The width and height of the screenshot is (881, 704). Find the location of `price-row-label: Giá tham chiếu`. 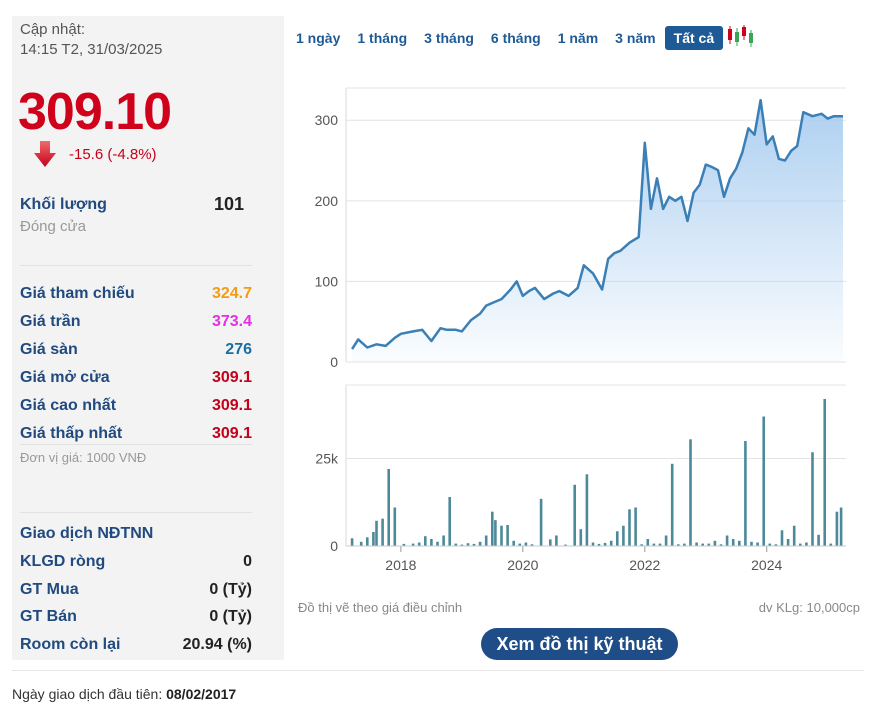

price-row-label: Giá tham chiếu is located at coordinates (77, 293).